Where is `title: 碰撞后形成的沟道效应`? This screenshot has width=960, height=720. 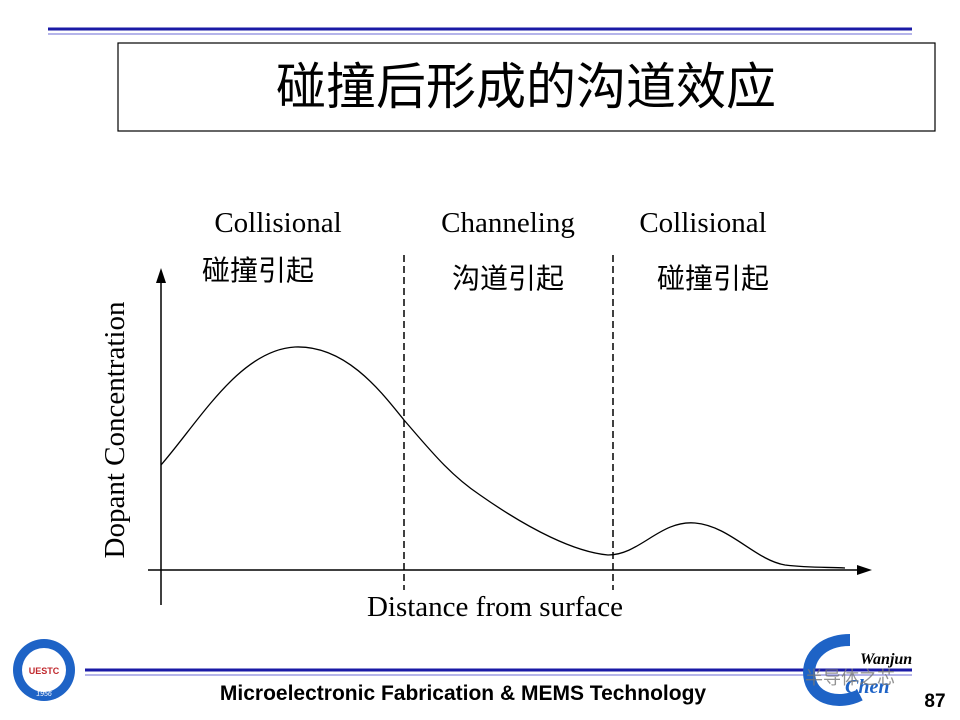 title: 碰撞后形成的沟道效应 is located at coordinates (526, 87).